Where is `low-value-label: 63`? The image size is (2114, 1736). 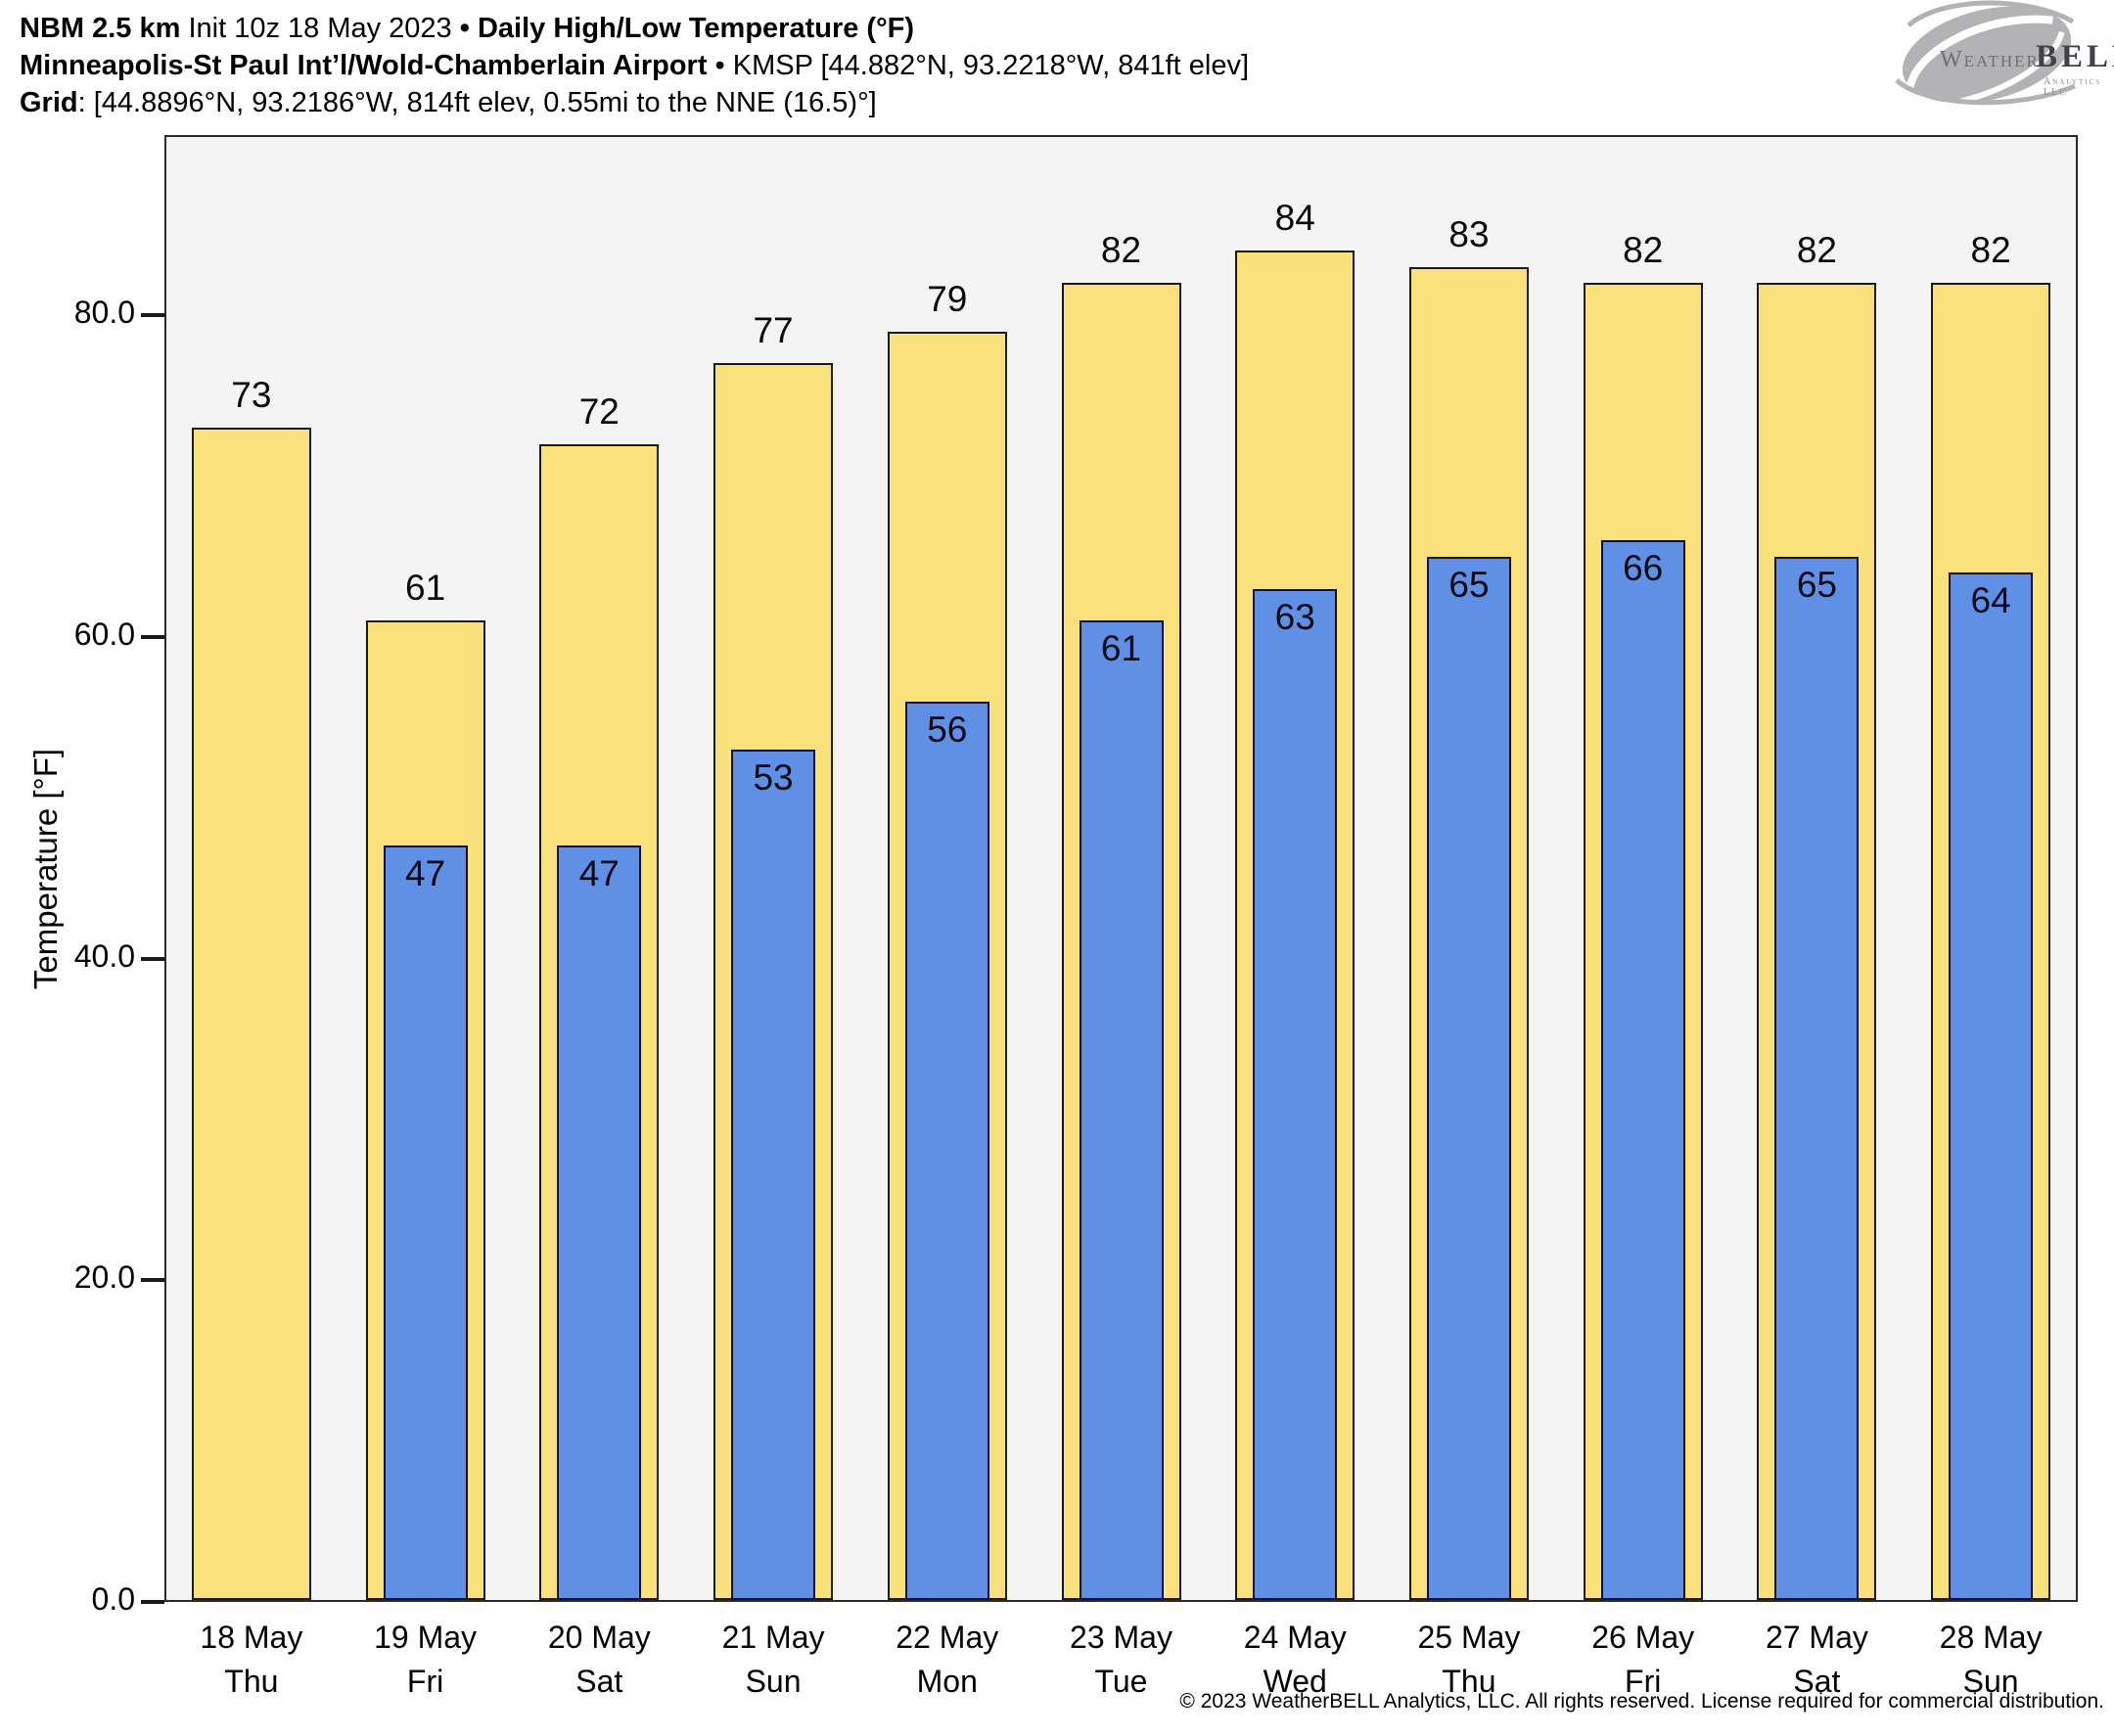
low-value-label: 63 is located at coordinates (1294, 616).